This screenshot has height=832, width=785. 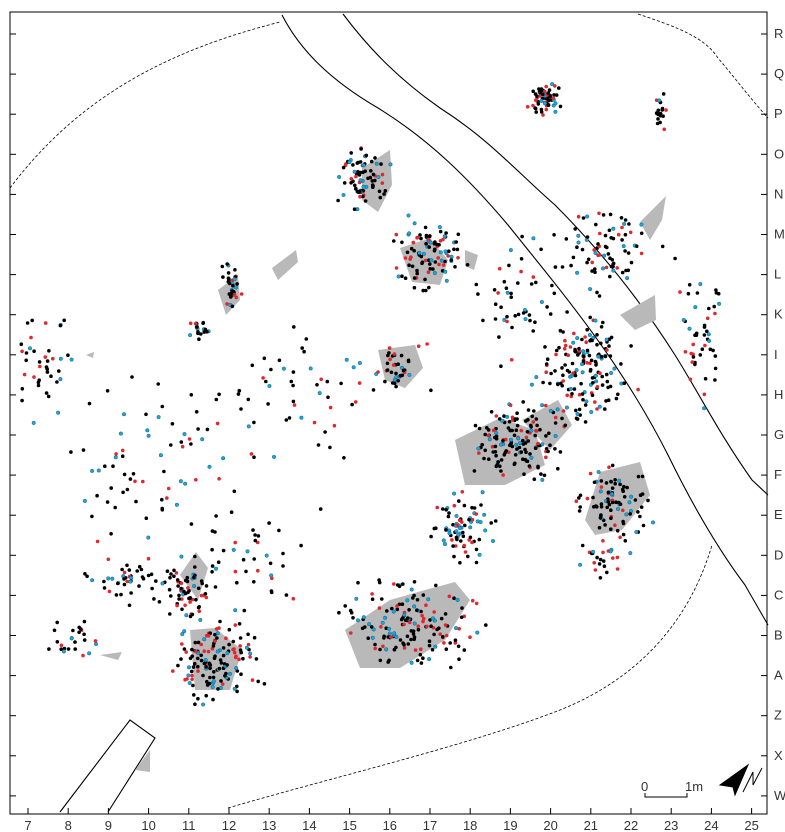 What do you see at coordinates (644, 786) in the screenshot?
I see `scale-zero-label: 0` at bounding box center [644, 786].